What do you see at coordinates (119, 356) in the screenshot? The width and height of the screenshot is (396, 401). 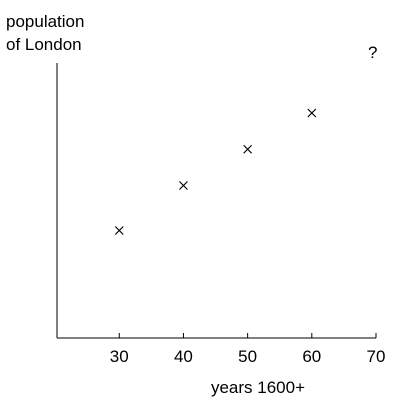 I see `x-tick-label: 30` at bounding box center [119, 356].